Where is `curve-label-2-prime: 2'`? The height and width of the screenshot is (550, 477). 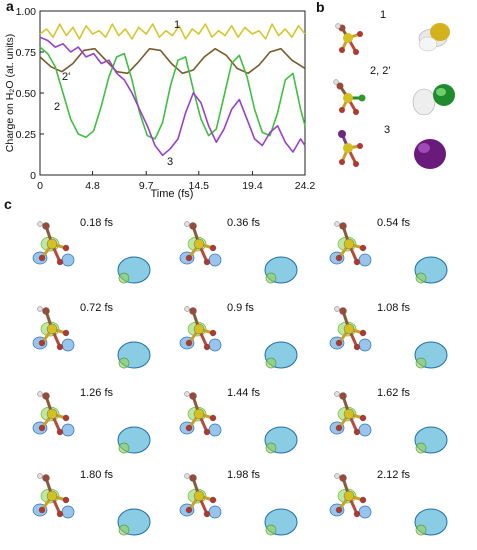
curve-label-2-prime: 2' is located at coordinates (66, 77).